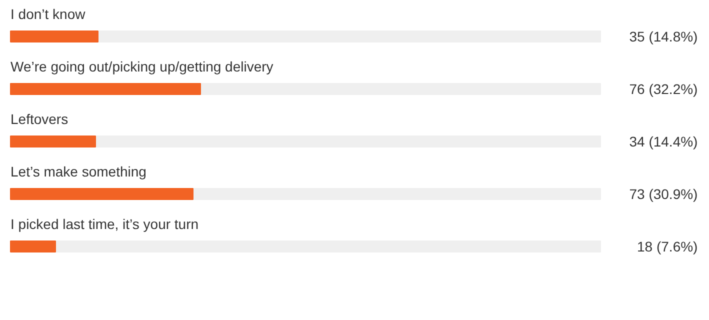 This screenshot has width=709, height=320. Describe the element at coordinates (667, 246) in the screenshot. I see `data-label: 18 (7.6%)` at that location.